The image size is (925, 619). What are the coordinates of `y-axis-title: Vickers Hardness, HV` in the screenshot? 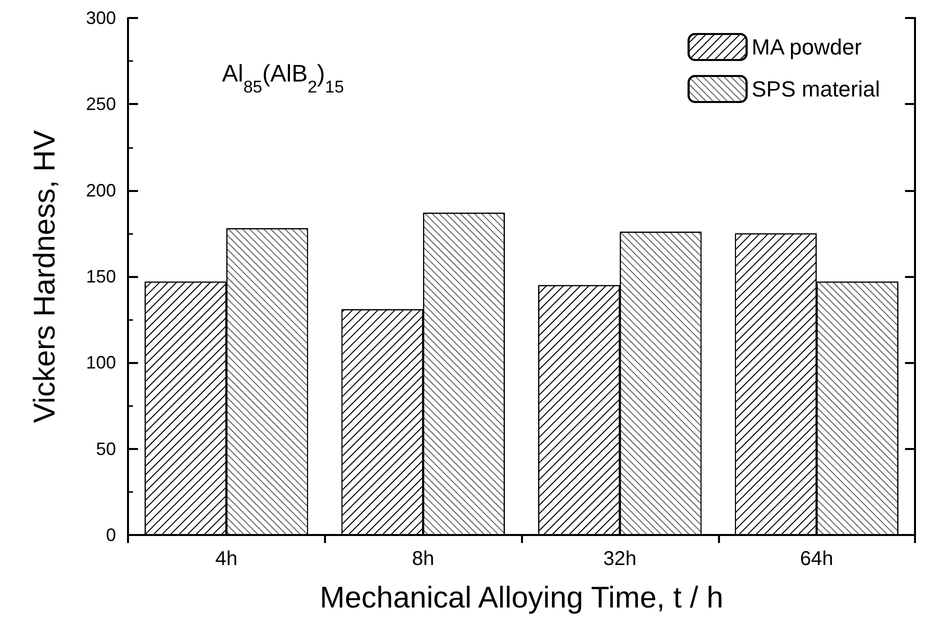 It's located at (45, 276).